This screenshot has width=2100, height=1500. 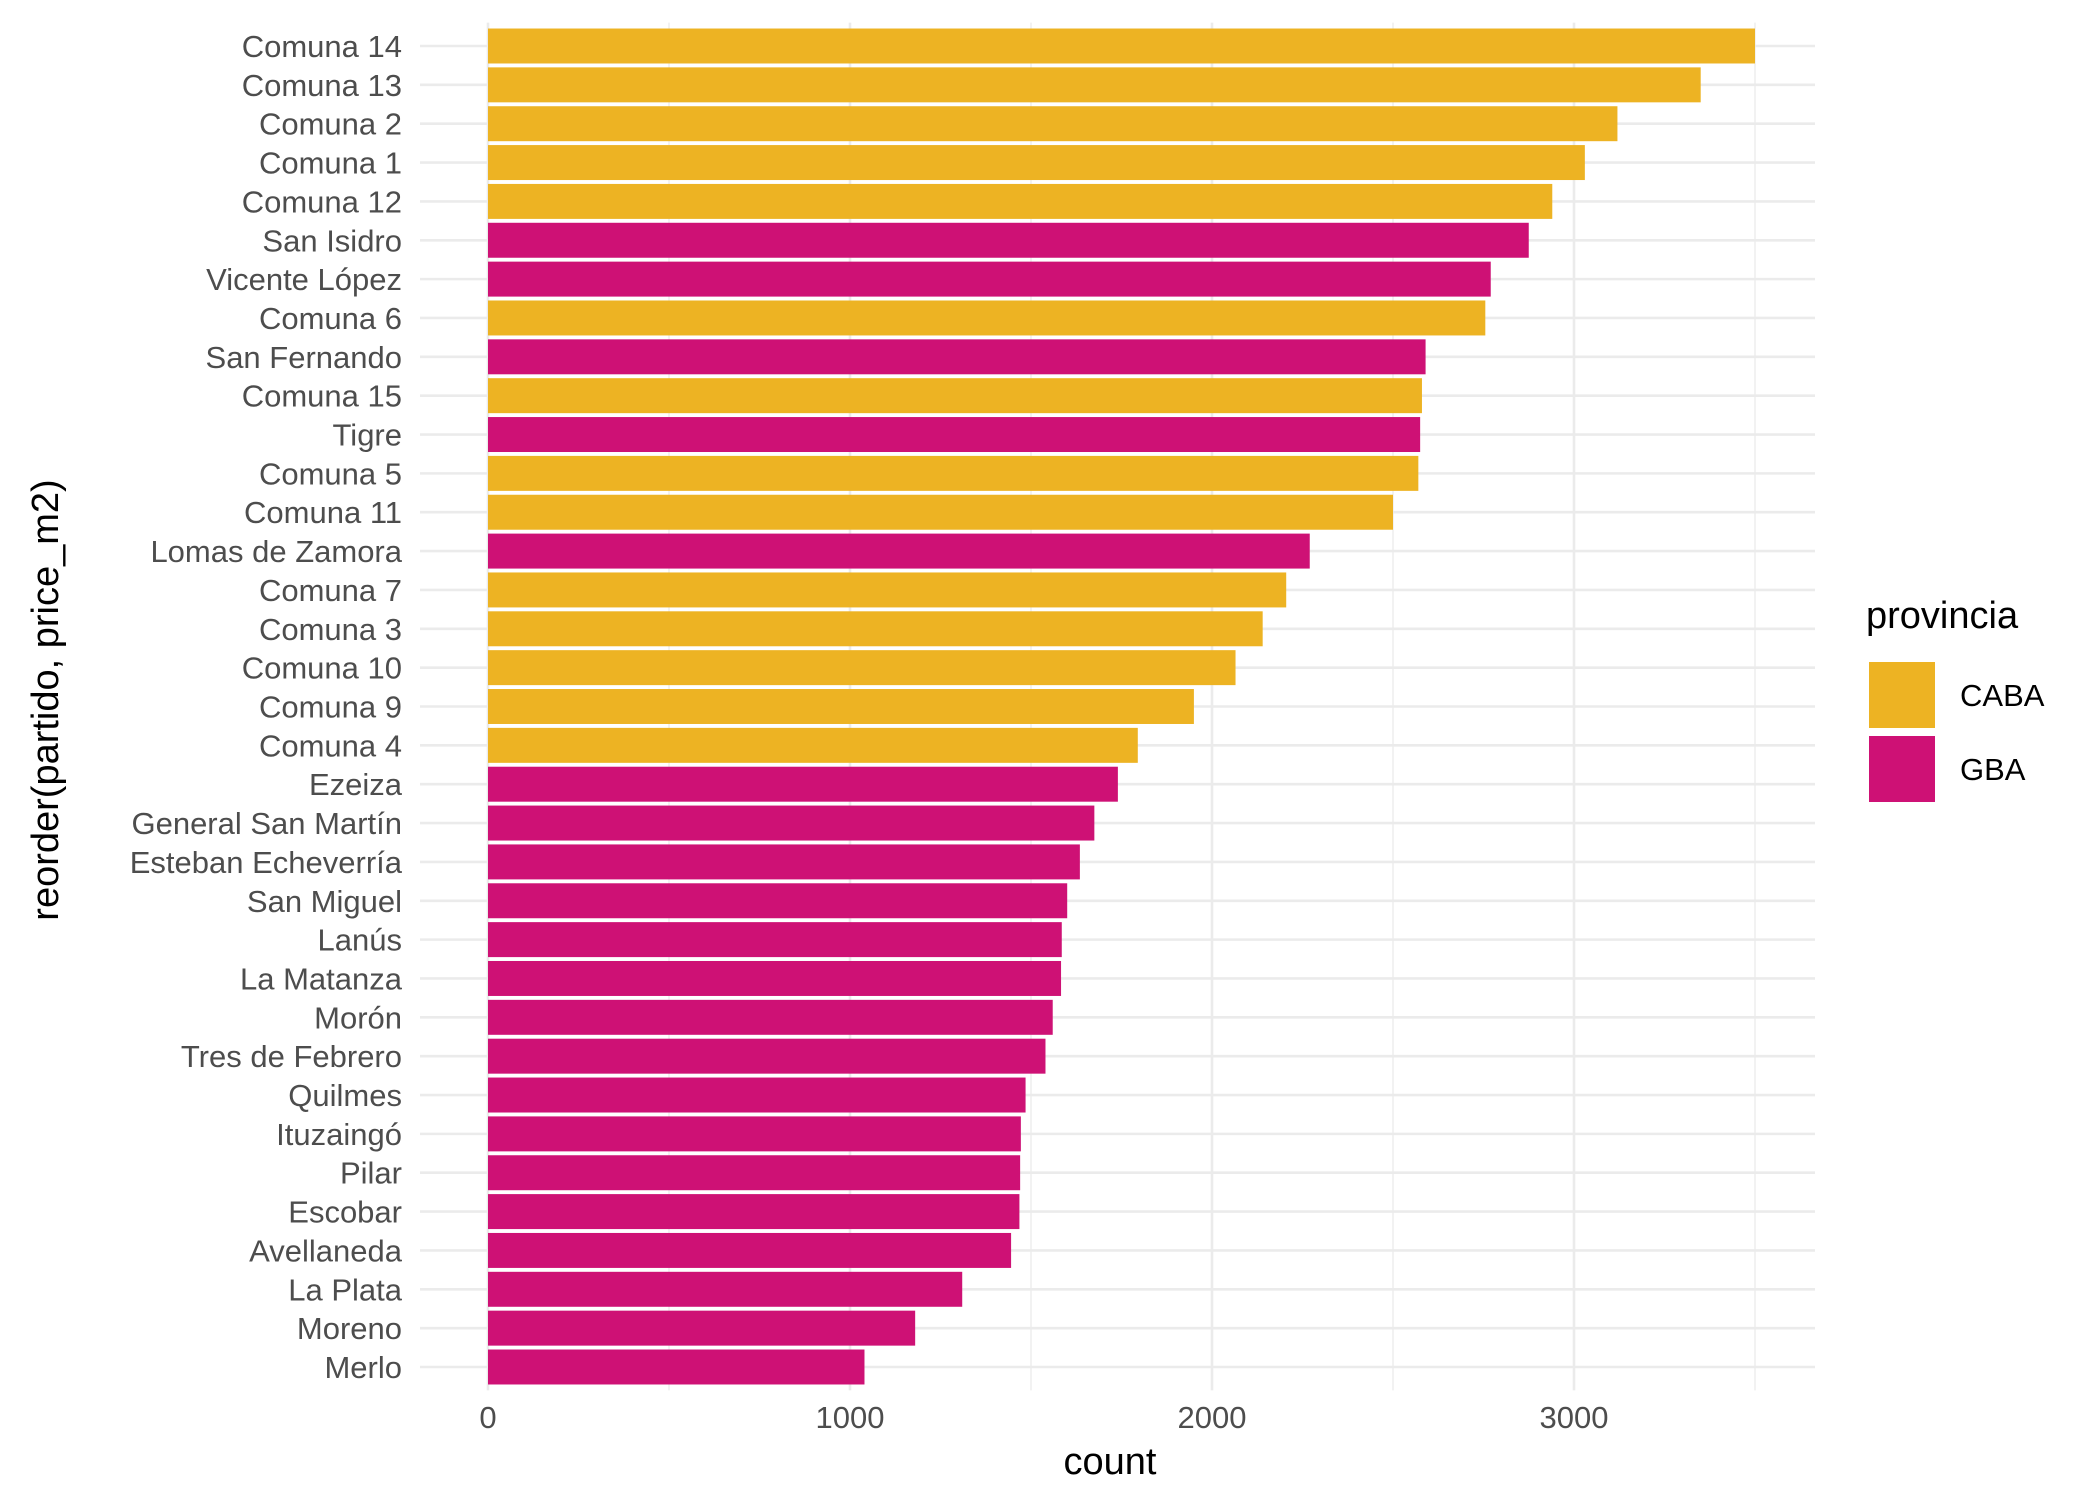 What do you see at coordinates (767, 1056) in the screenshot?
I see `bar-tres-de-febrero` at bounding box center [767, 1056].